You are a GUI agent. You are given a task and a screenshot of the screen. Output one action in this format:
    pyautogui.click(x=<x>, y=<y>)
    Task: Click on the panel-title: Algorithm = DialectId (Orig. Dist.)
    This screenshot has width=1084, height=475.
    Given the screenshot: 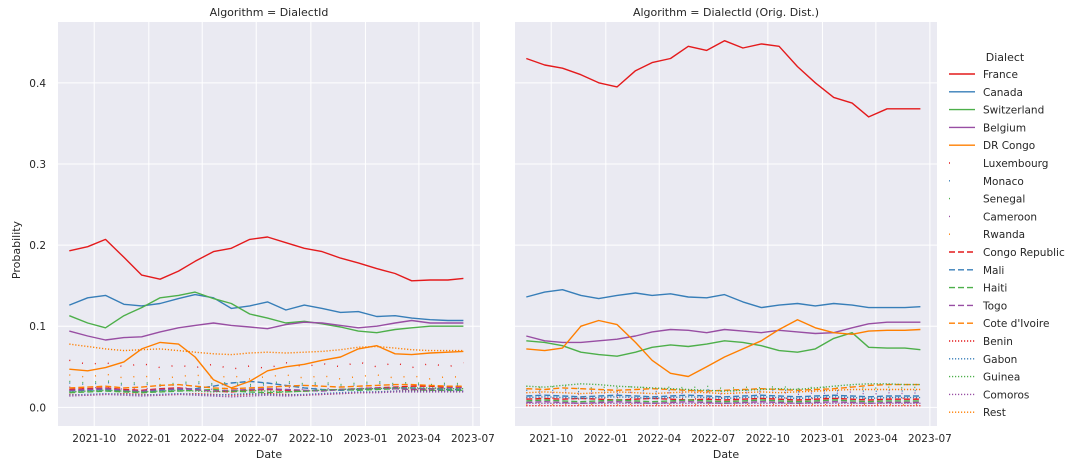 What is the action you would take?
    pyautogui.click(x=726, y=12)
    